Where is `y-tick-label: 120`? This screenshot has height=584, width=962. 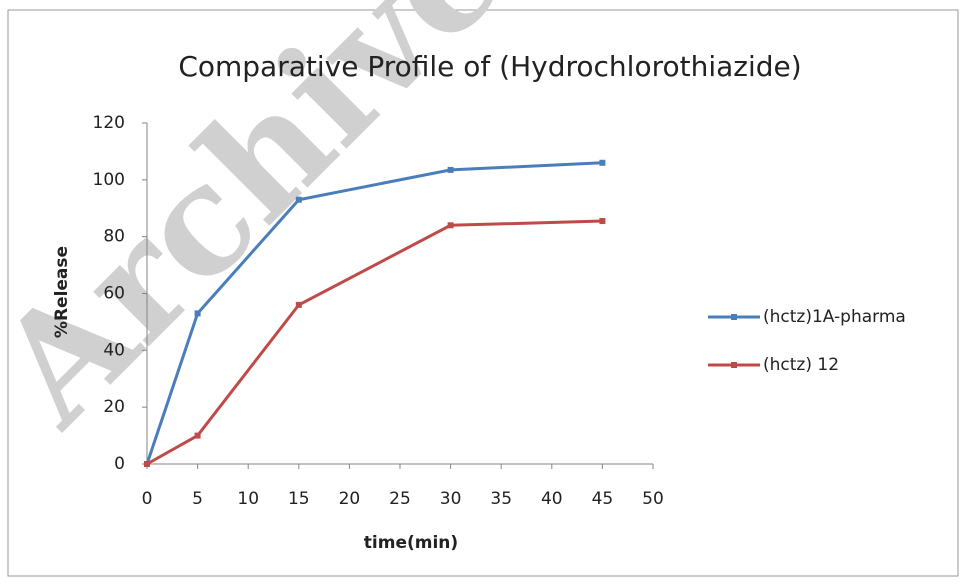
y-tick-label: 120 is located at coordinates (109, 123).